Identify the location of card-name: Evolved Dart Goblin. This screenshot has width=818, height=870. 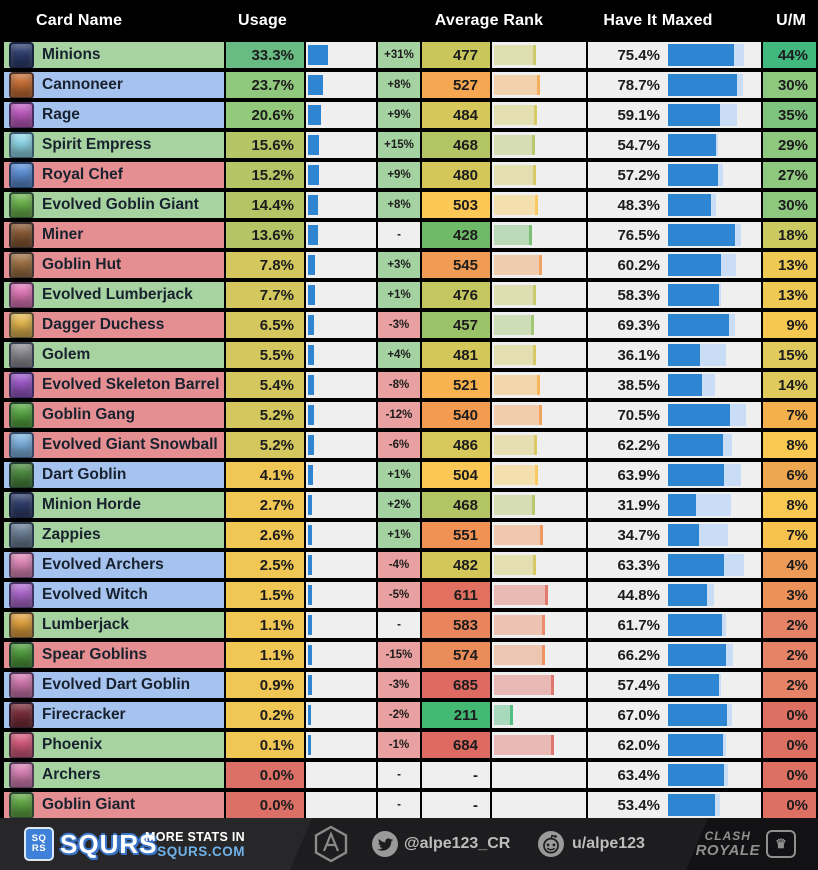
(116, 684).